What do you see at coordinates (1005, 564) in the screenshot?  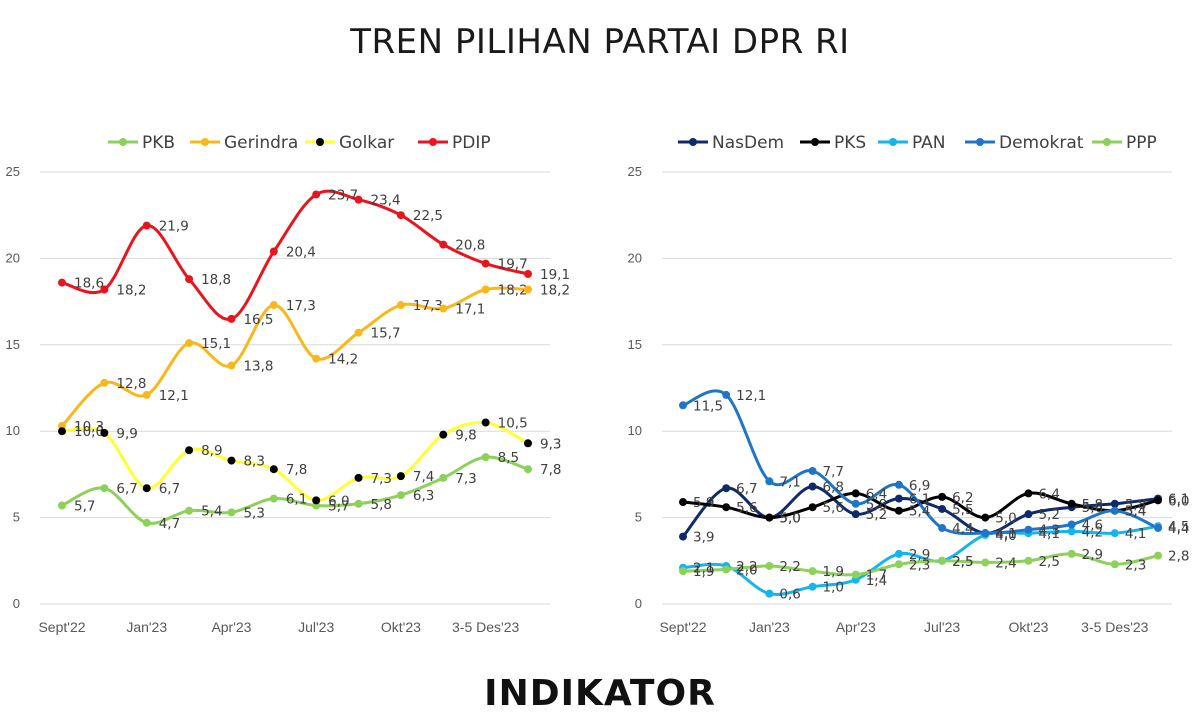 I see `right-data-label-ppp: 2,4` at bounding box center [1005, 564].